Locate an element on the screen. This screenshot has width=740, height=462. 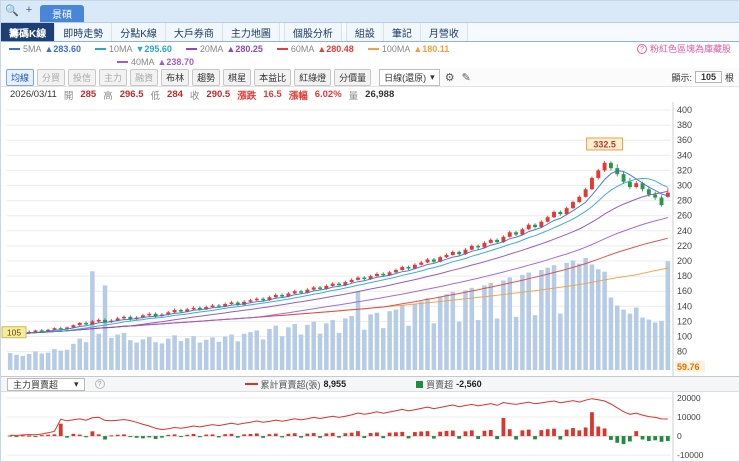
toolbar-button-7: 棋星 is located at coordinates (237, 77).